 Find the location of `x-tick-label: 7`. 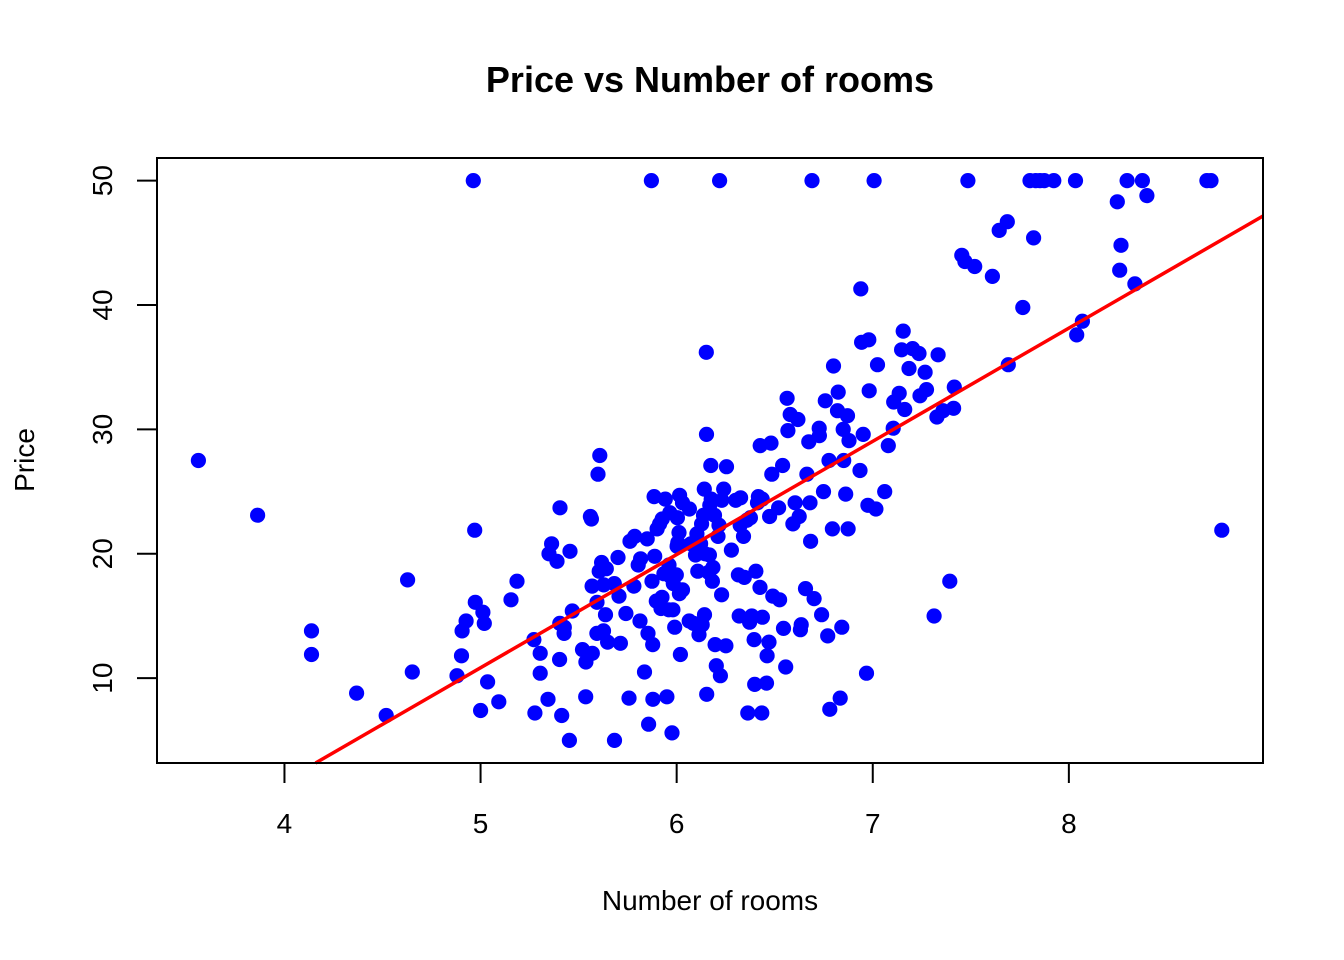

x-tick-label: 7 is located at coordinates (873, 823).